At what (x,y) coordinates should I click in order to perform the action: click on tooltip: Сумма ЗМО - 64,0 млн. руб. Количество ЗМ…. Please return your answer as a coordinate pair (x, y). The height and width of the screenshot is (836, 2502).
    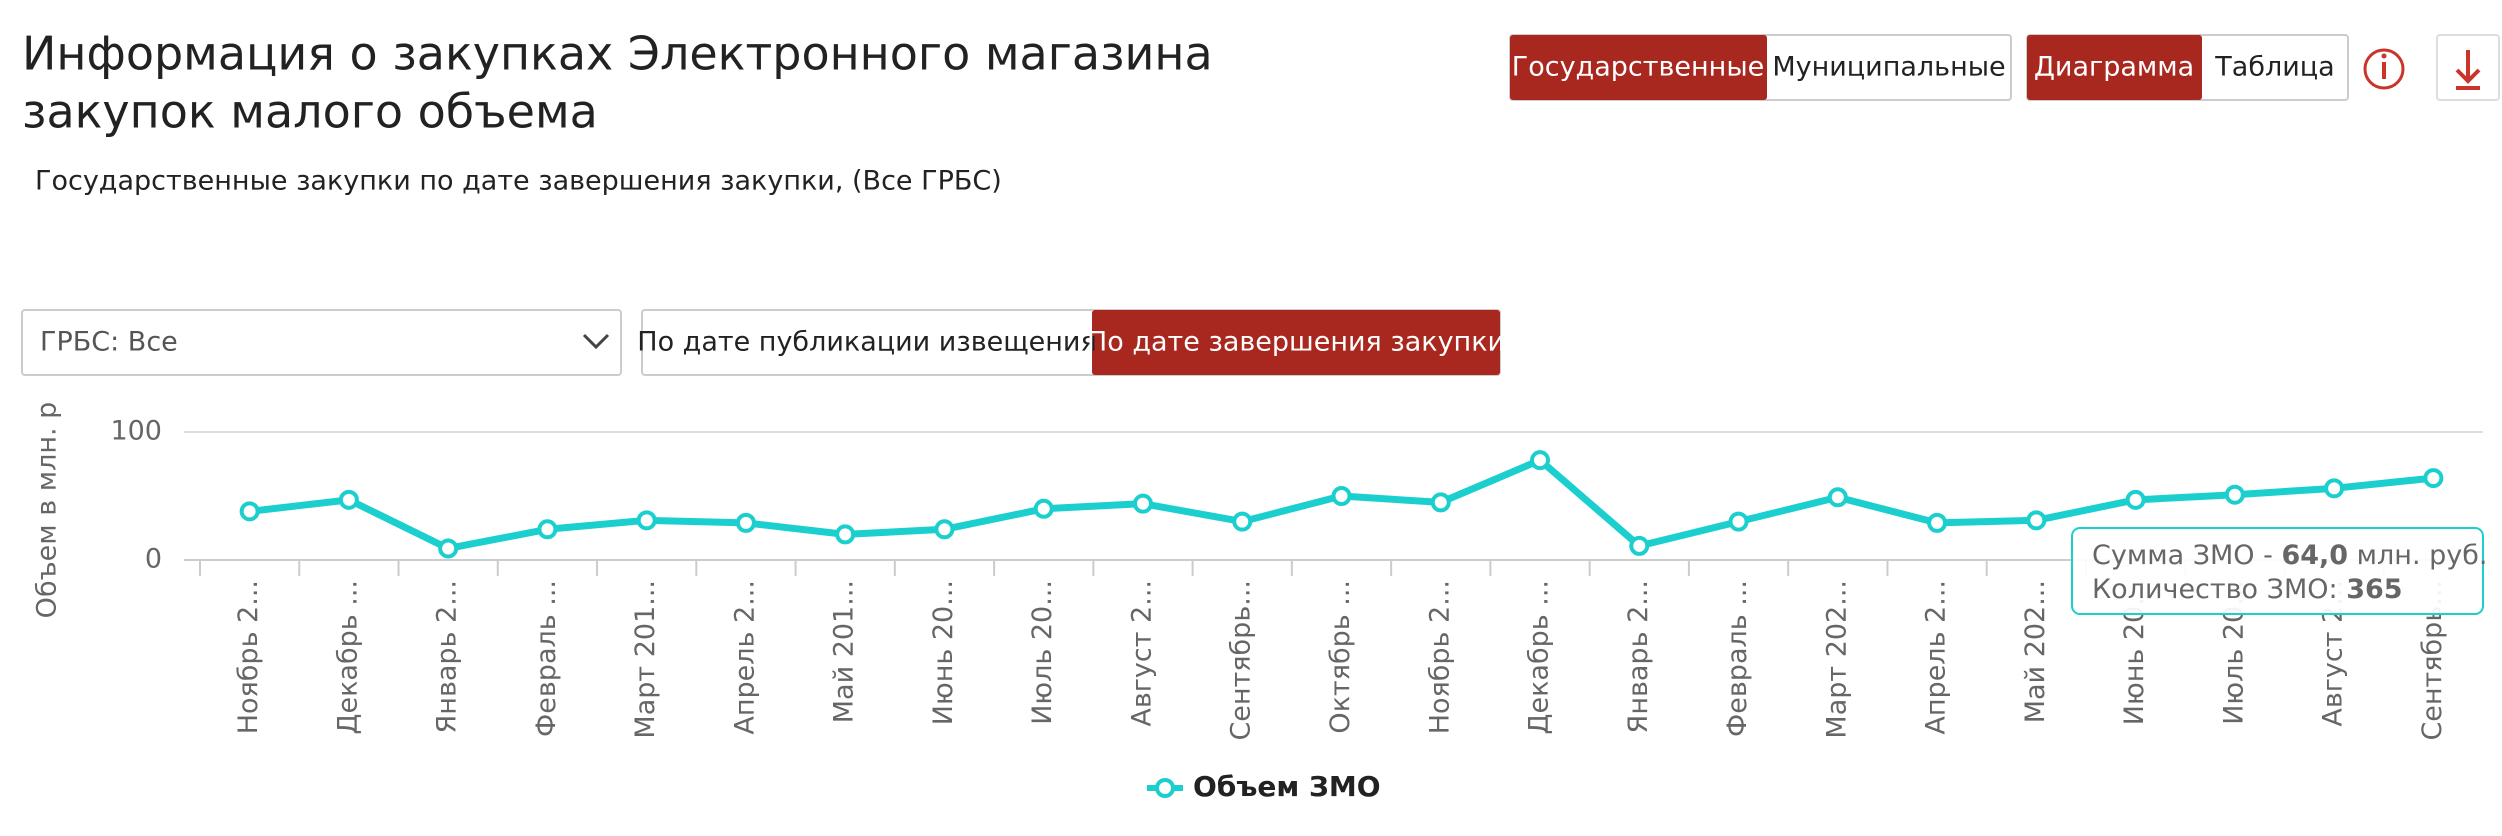
    Looking at the image, I should click on (2279, 571).